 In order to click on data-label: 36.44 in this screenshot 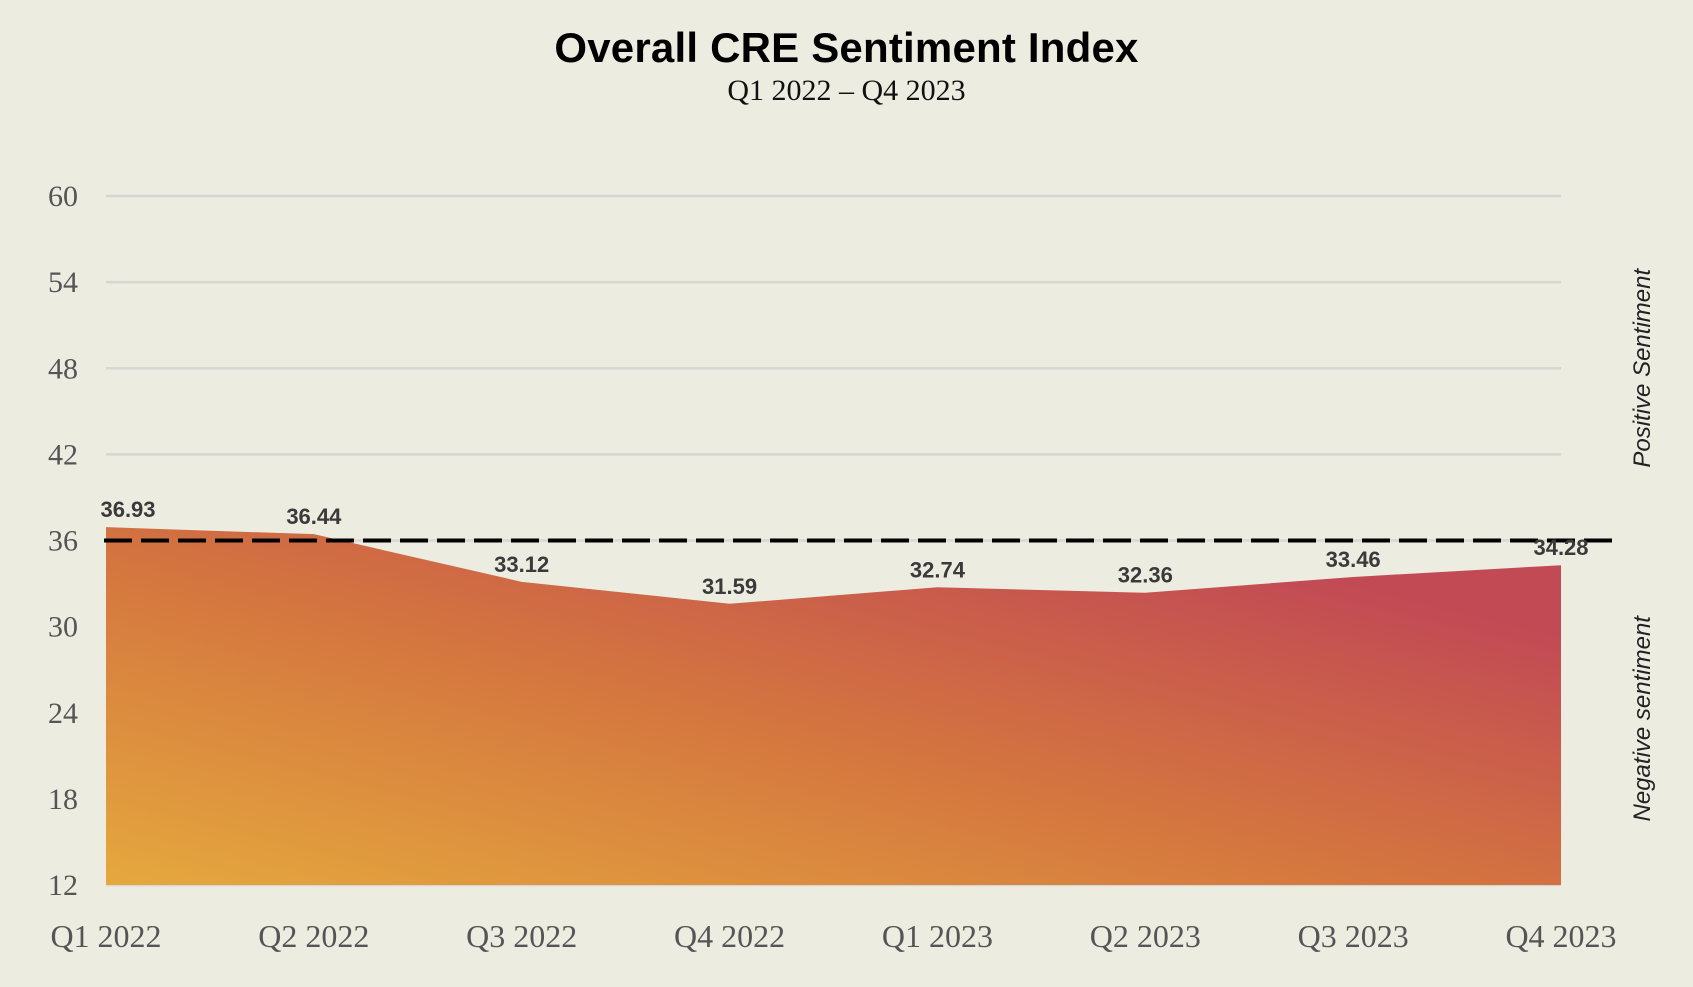, I will do `click(314, 516)`.